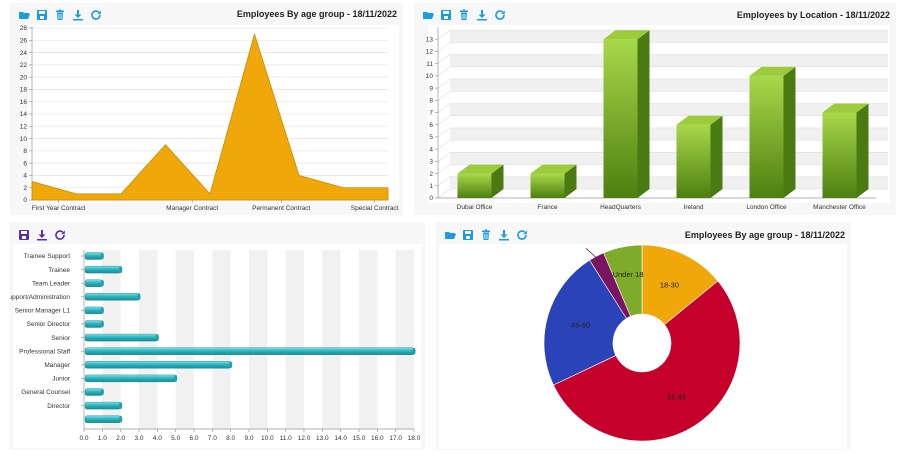 Image resolution: width=902 pixels, height=455 pixels. Describe the element at coordinates (51, 283) in the screenshot. I see `y-tick-label: Team Leader` at that location.